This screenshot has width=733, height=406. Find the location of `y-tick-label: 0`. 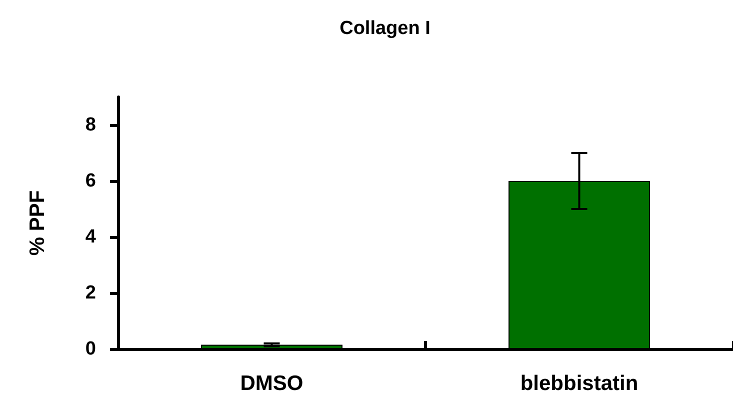

y-tick-label: 0 is located at coordinates (90, 349).